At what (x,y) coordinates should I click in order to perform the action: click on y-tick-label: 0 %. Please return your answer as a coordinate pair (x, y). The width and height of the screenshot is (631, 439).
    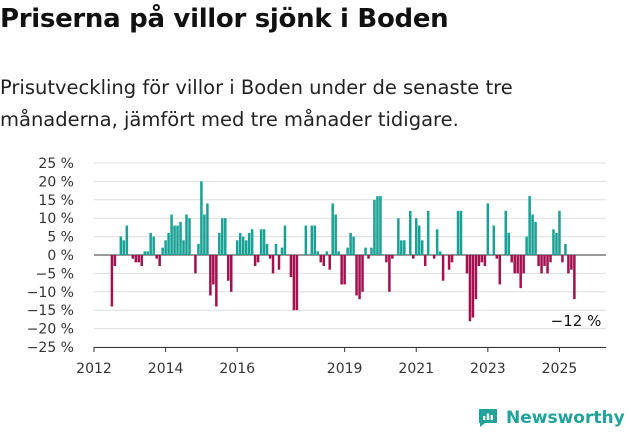
    Looking at the image, I should click on (60, 256).